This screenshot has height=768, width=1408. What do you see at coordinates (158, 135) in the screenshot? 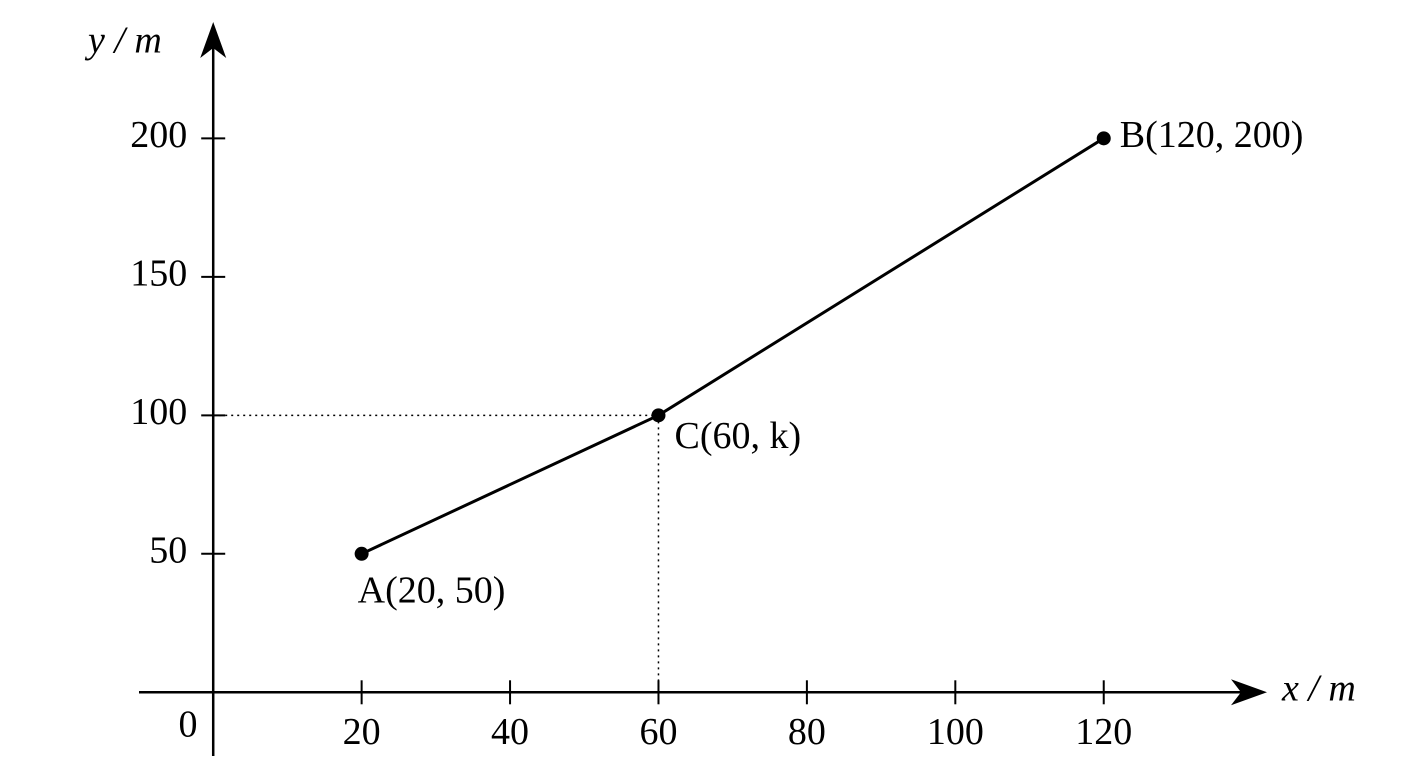
I see `y-tick-label: 200` at bounding box center [158, 135].